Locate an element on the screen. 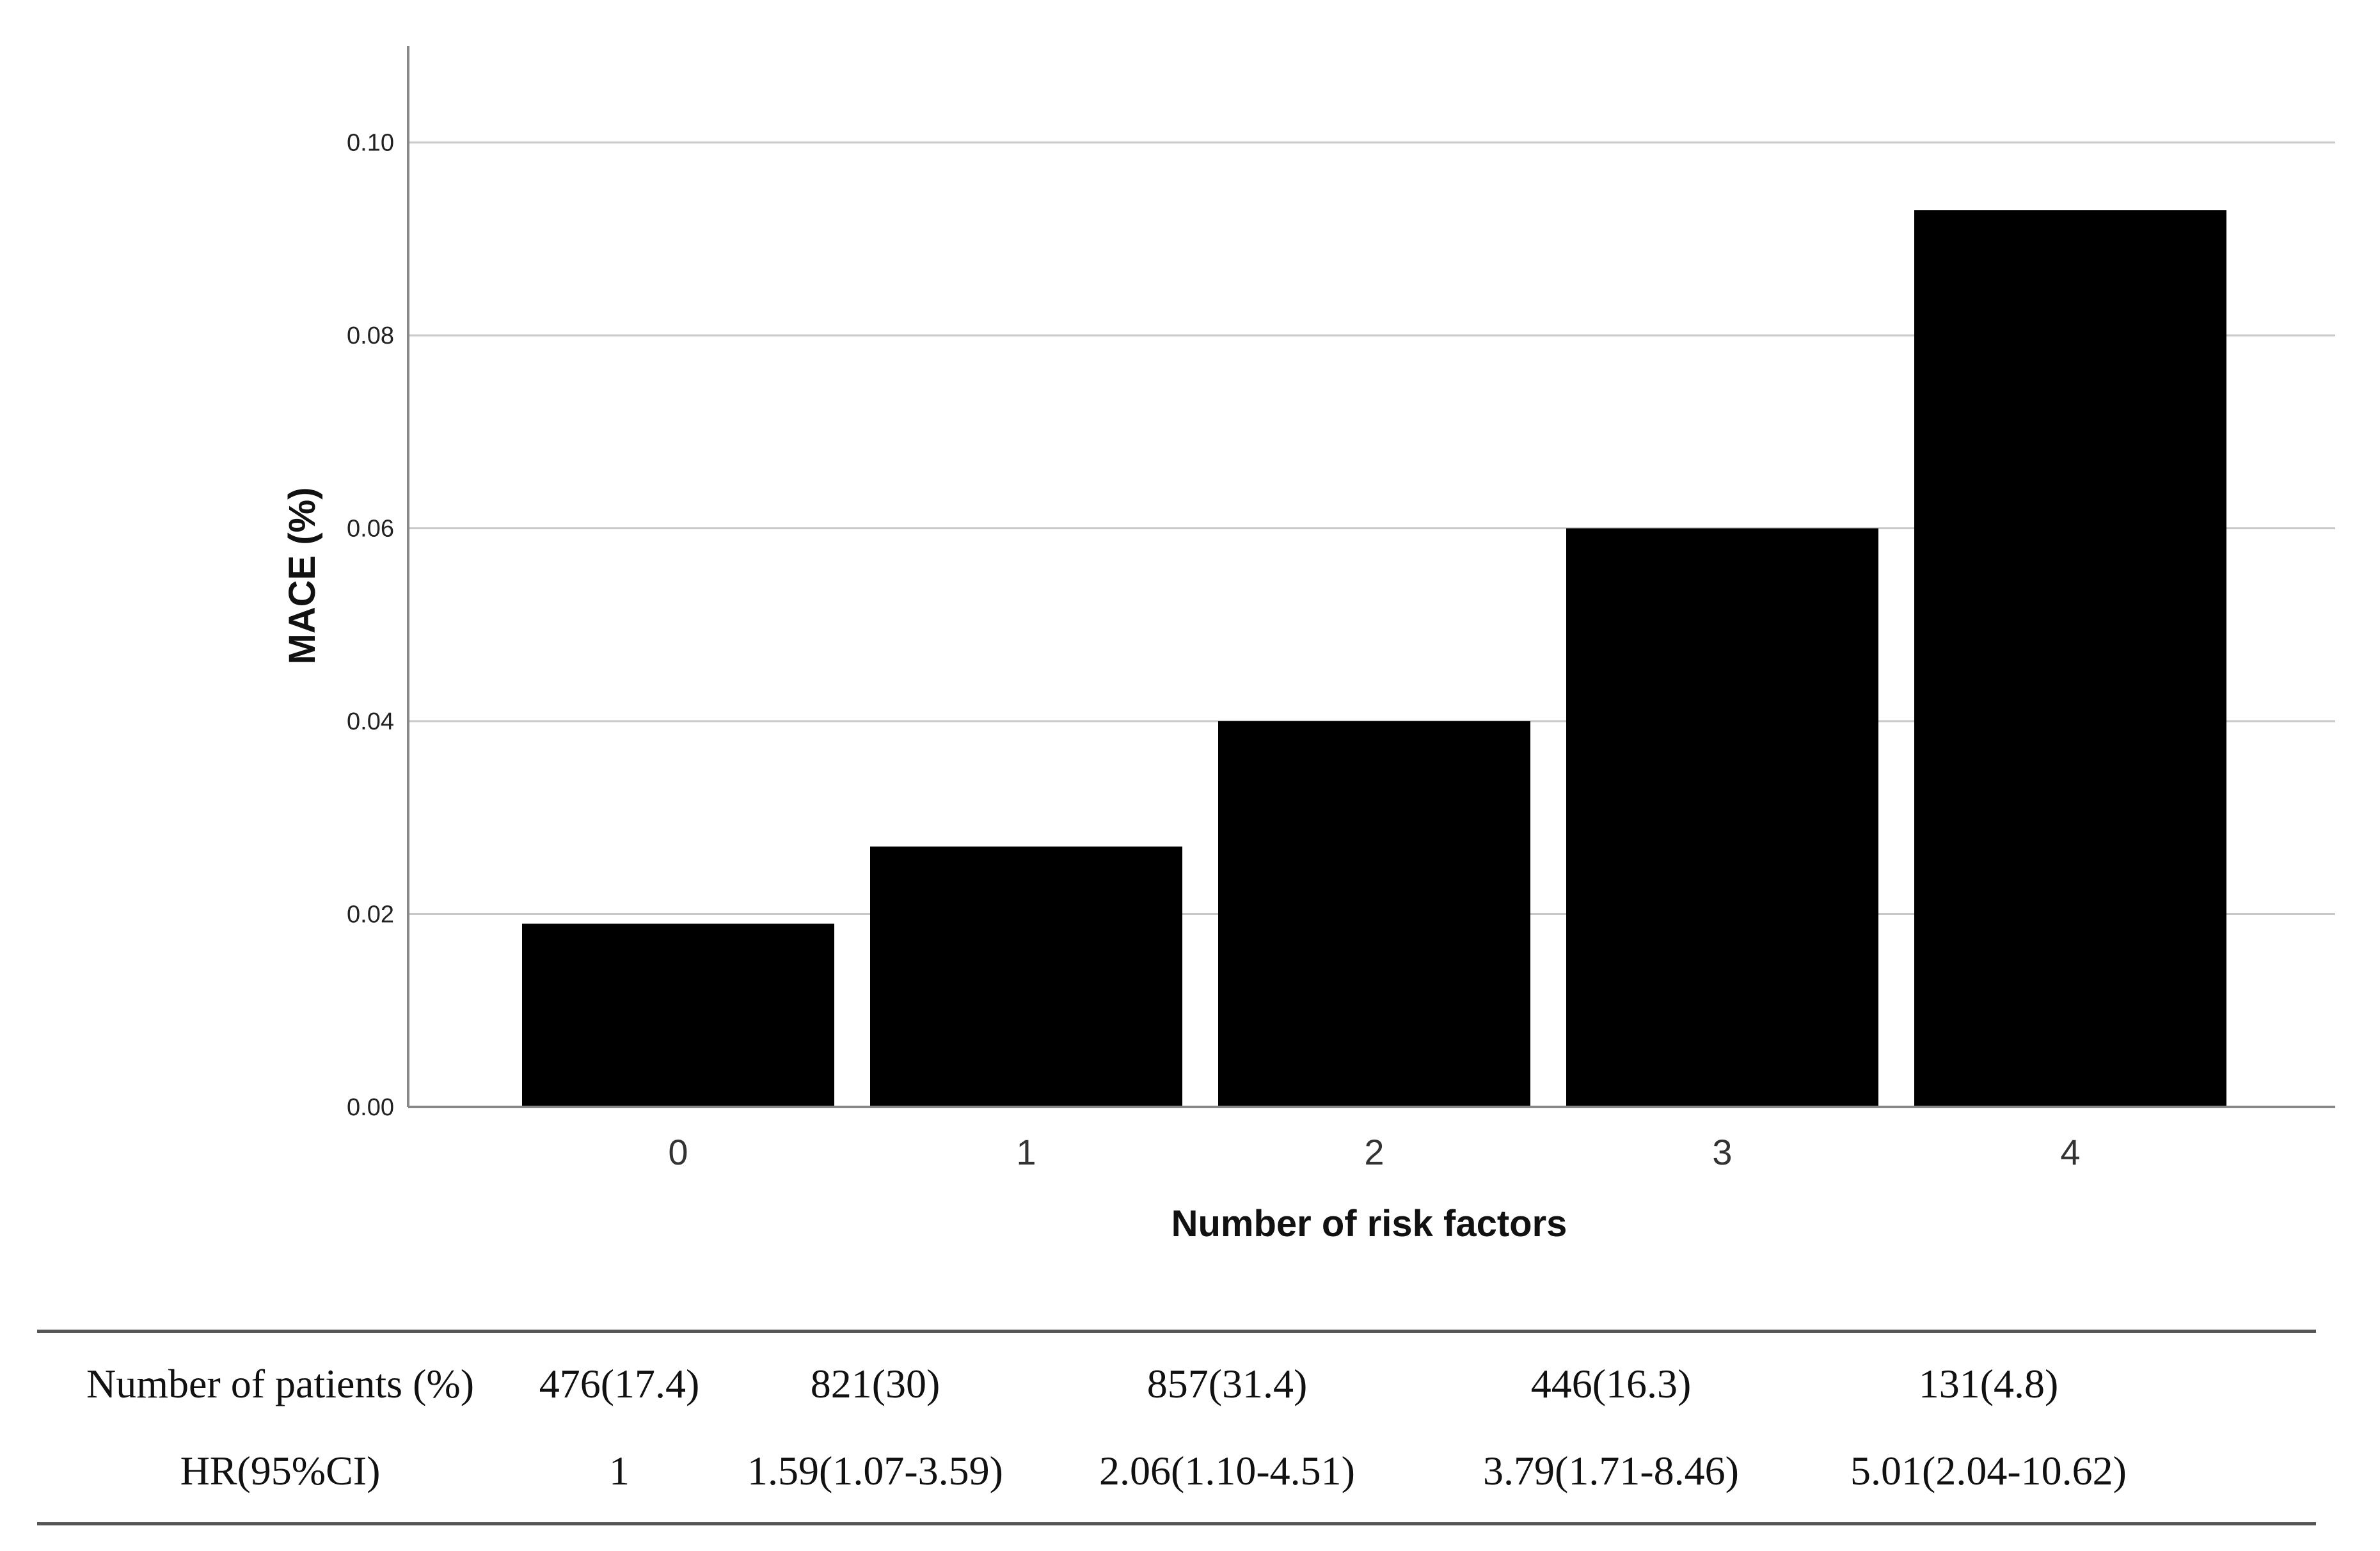 The width and height of the screenshot is (2380, 1551). patients-cell-3: 446(16.3) is located at coordinates (1611, 1383).